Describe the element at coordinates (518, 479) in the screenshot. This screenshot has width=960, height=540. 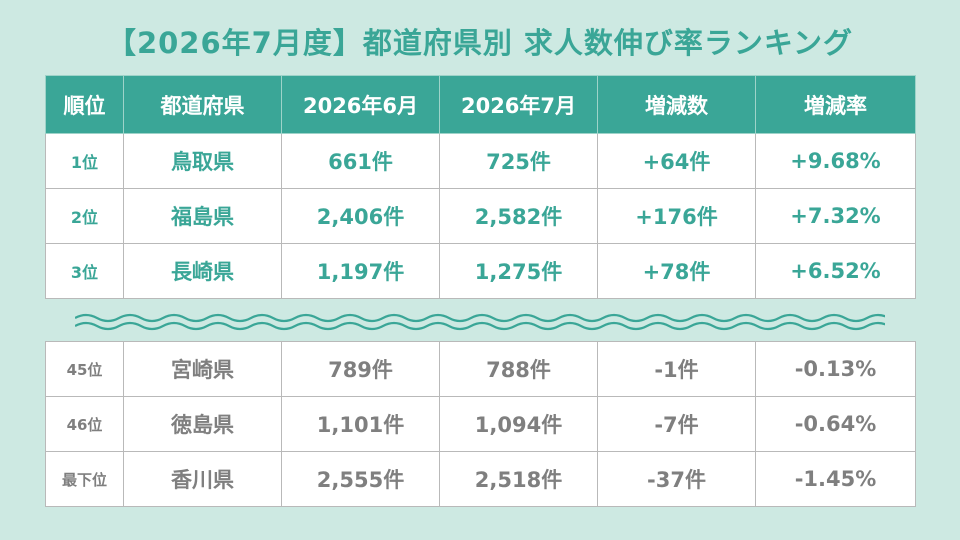
I see `july-cell: 2,518件` at that location.